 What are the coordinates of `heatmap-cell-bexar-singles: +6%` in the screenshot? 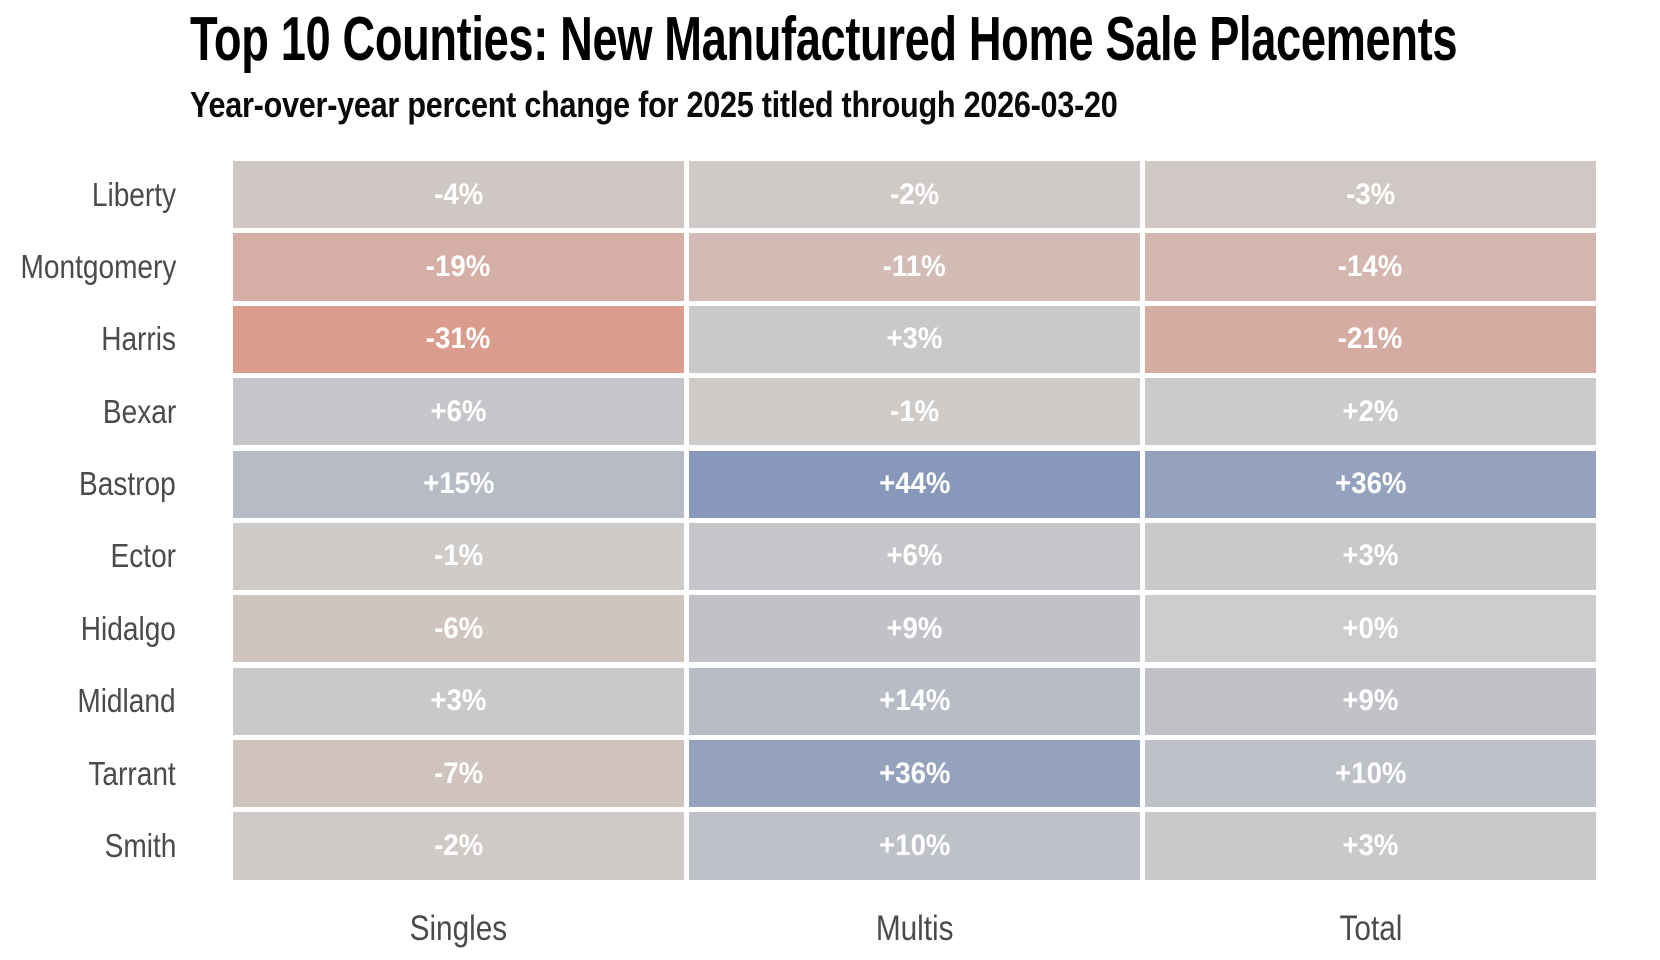 It's located at (458, 412).